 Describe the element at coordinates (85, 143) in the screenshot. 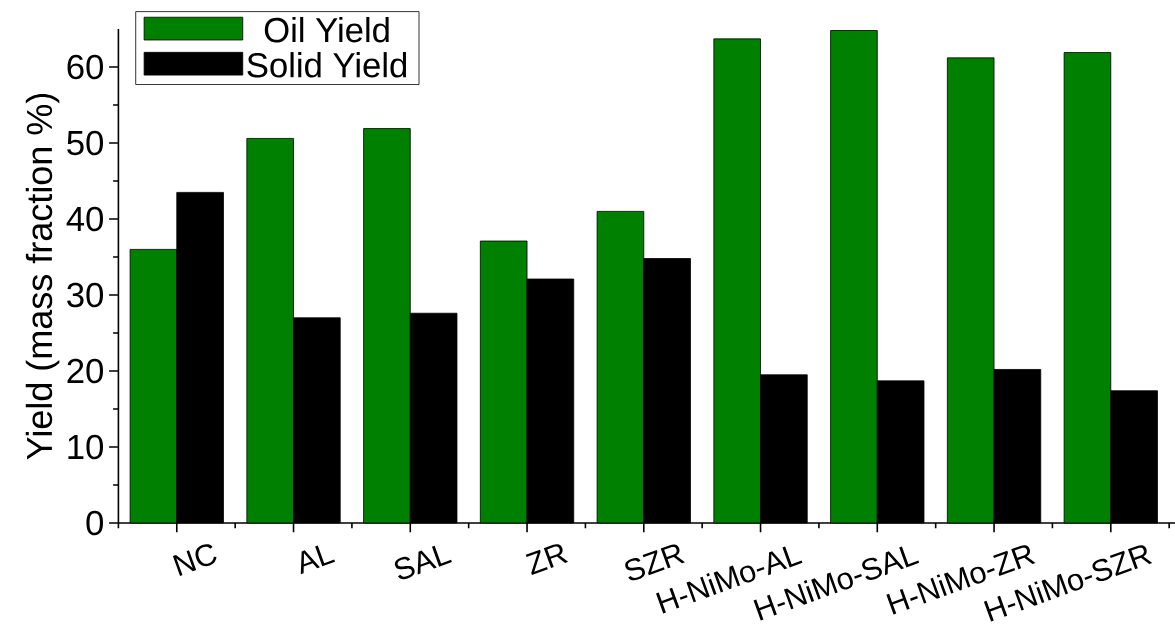

I see `y-tick-label: 50` at that location.